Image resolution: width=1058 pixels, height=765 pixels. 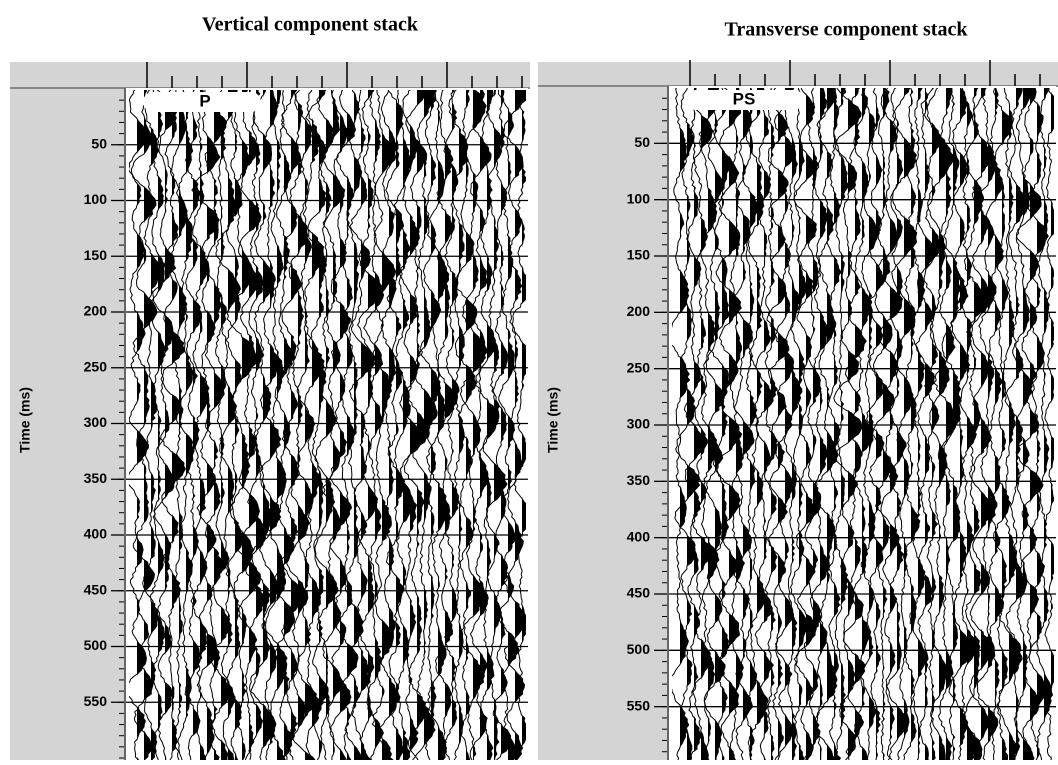 I want to click on y-tick-label: 100, so click(x=96, y=199).